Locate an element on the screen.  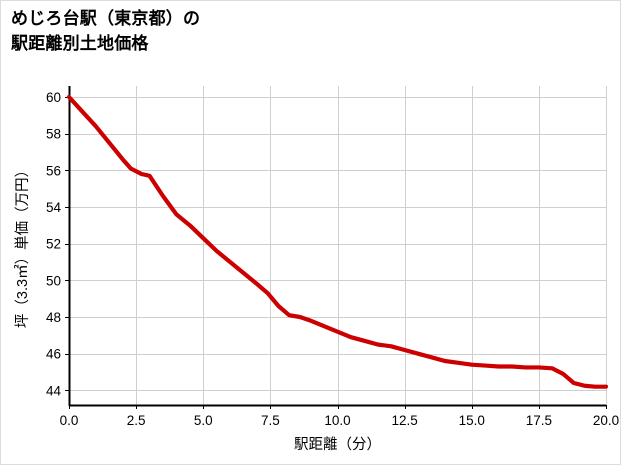
y-tick-label: 58 is located at coordinates (53, 134).